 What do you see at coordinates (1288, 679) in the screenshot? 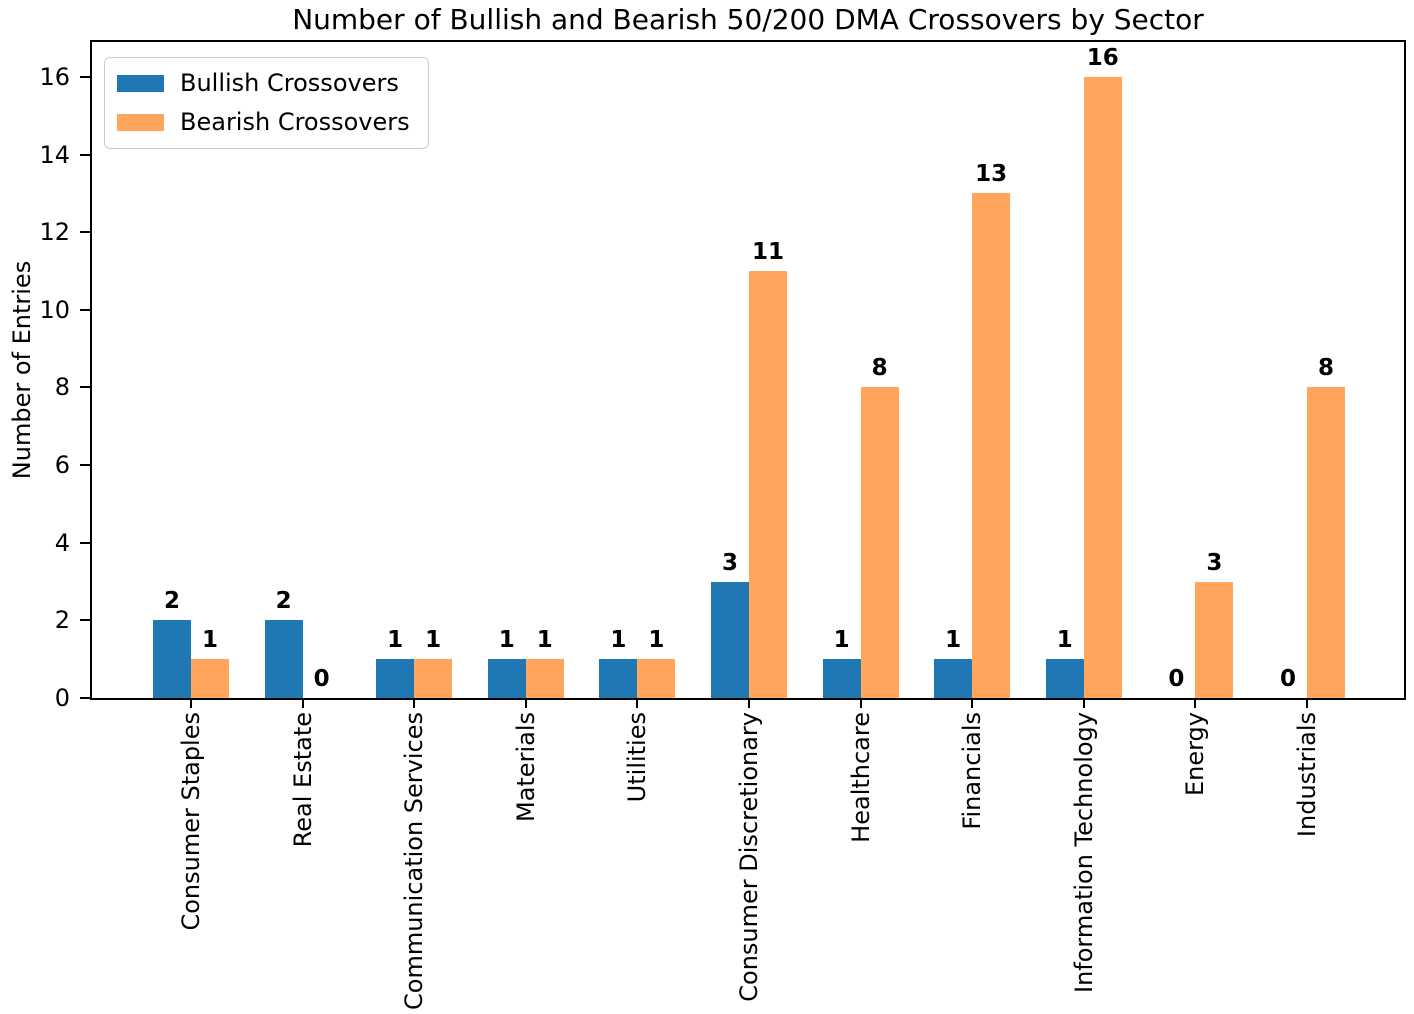
I see `bar-value-label-bullish-crossovers-industrials: 0` at bounding box center [1288, 679].